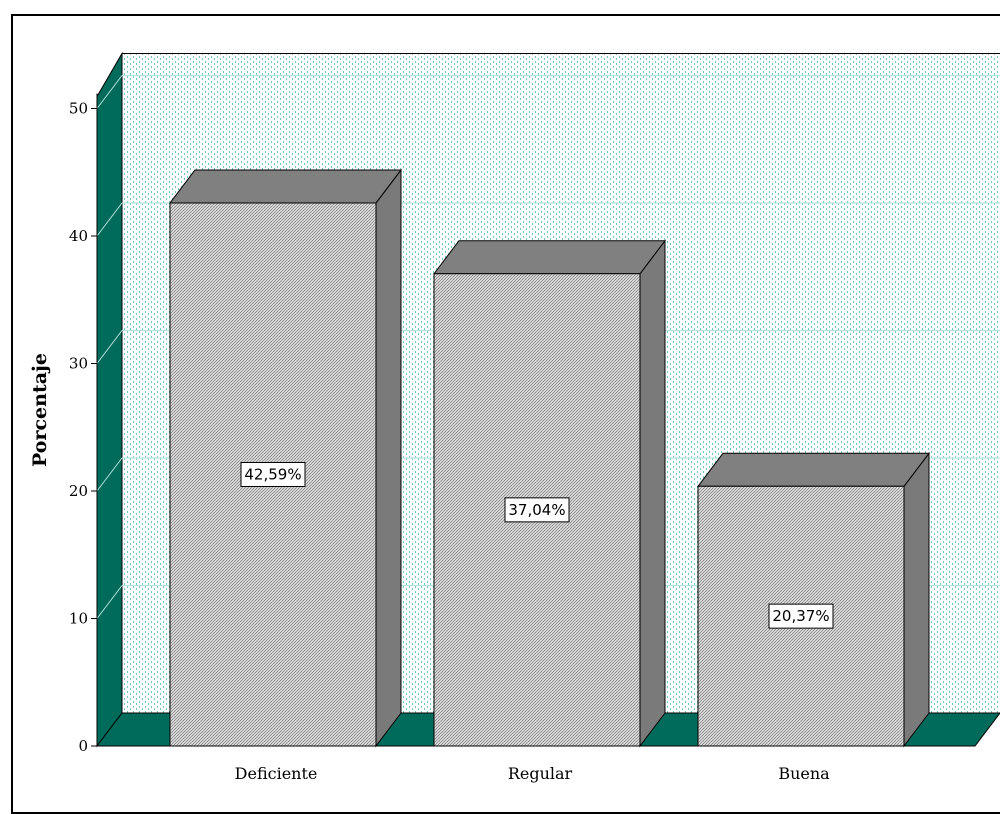  Describe the element at coordinates (78, 236) in the screenshot. I see `y-tick-label: 40` at that location.